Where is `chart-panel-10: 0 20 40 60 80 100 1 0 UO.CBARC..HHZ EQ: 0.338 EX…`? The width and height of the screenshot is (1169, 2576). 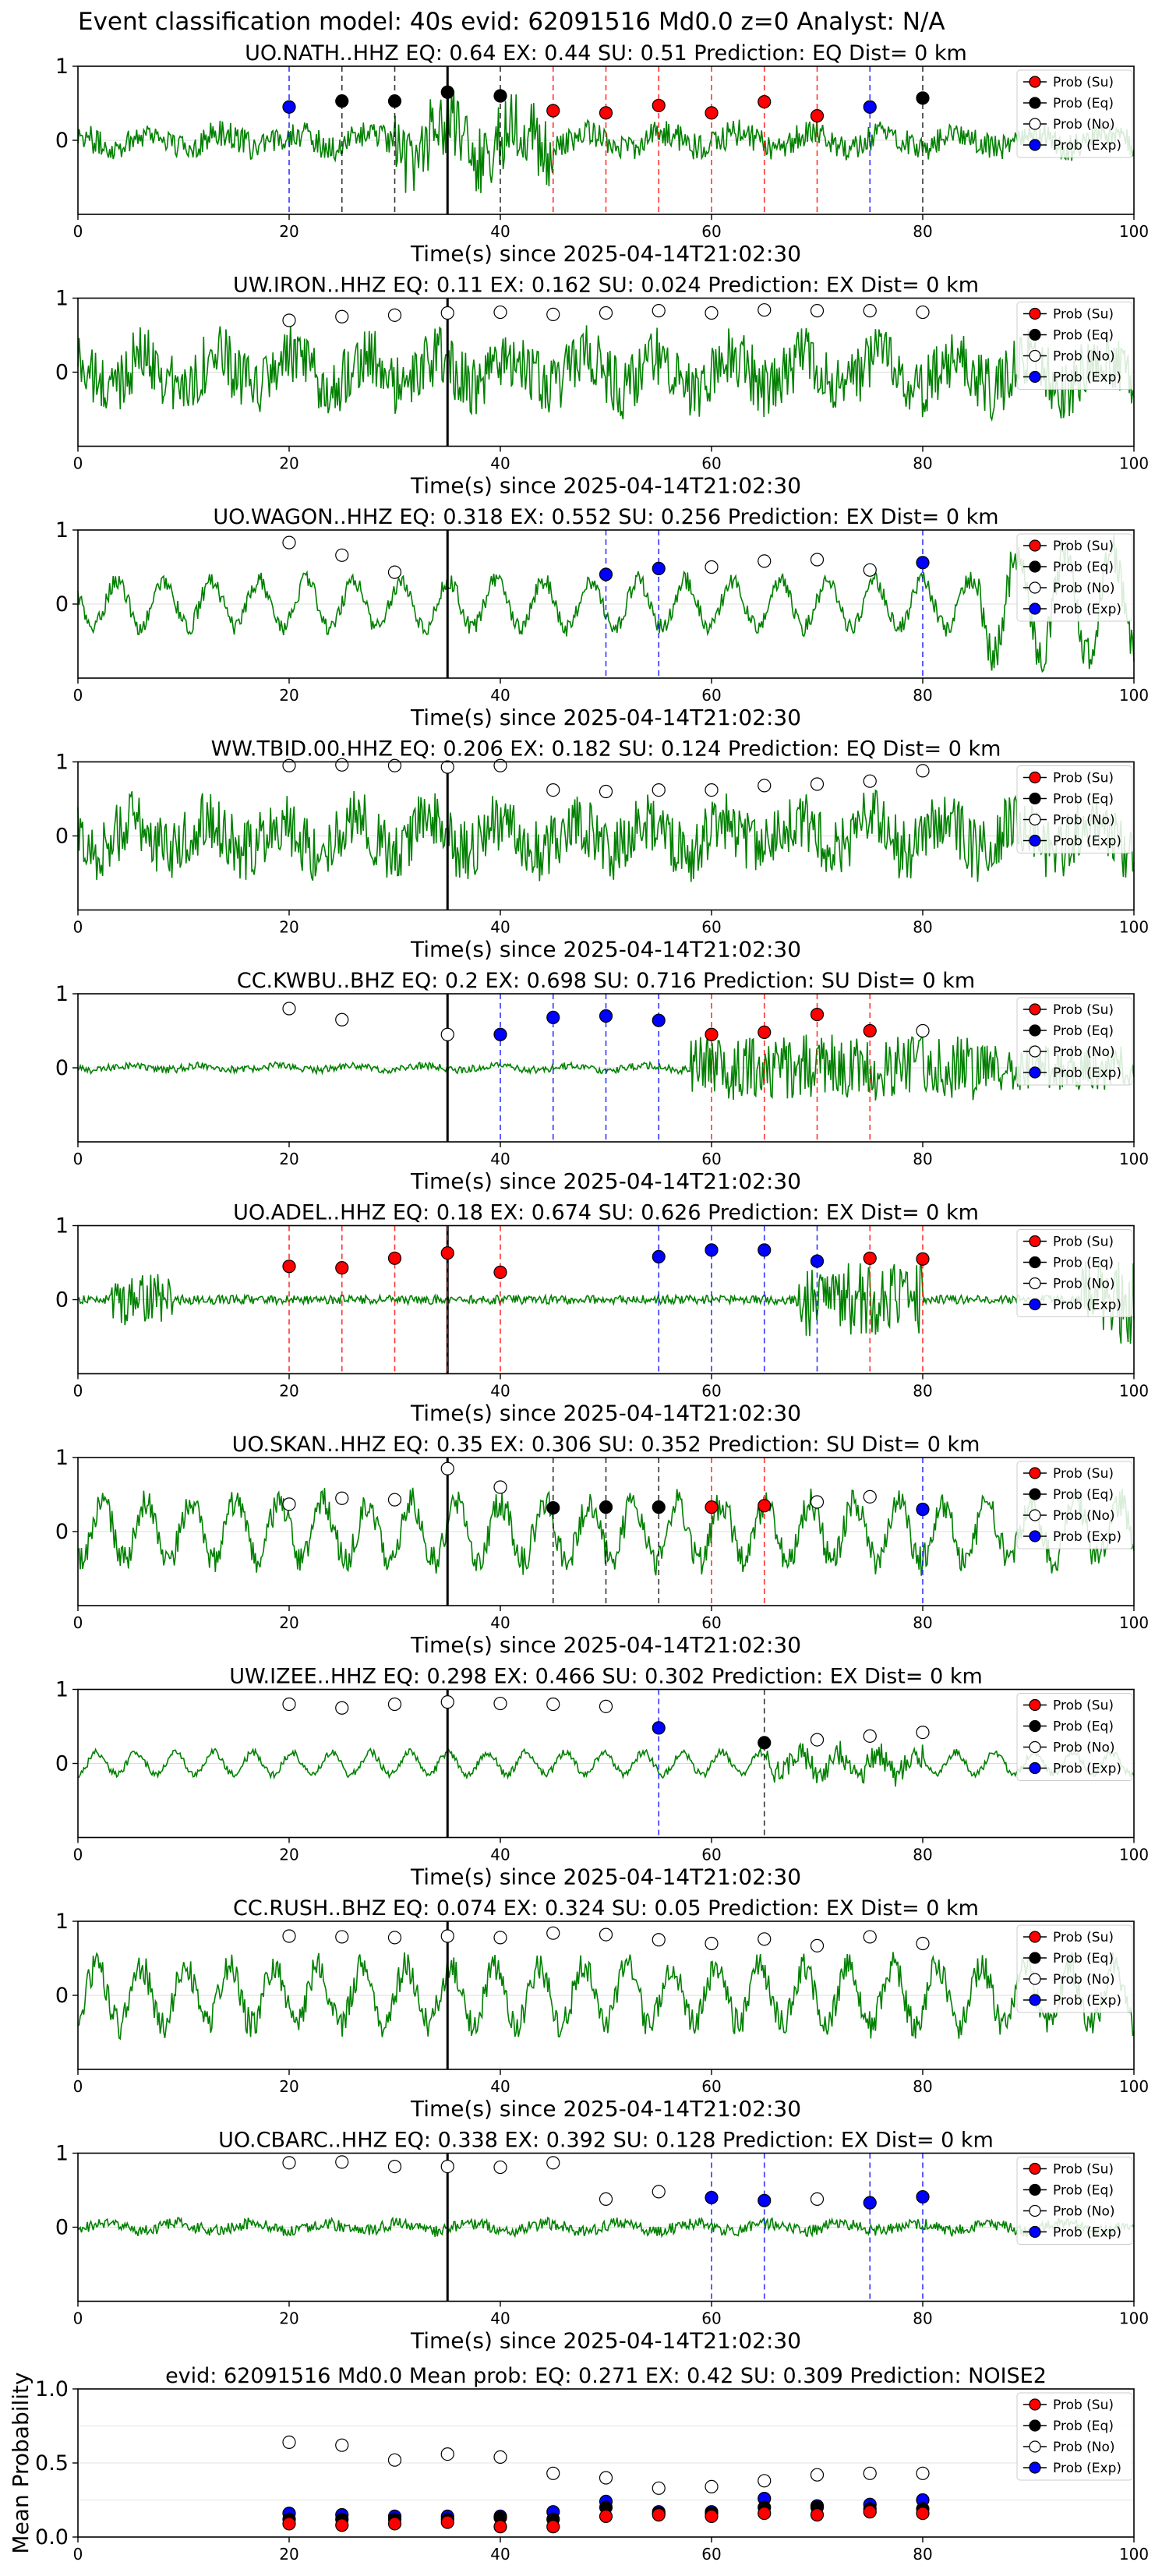
chart-panel-10: 0 20 40 60 80 100 1 0 UO.CBARC..HHZ EQ: 0.338 EX… is located at coordinates (602, 2241).